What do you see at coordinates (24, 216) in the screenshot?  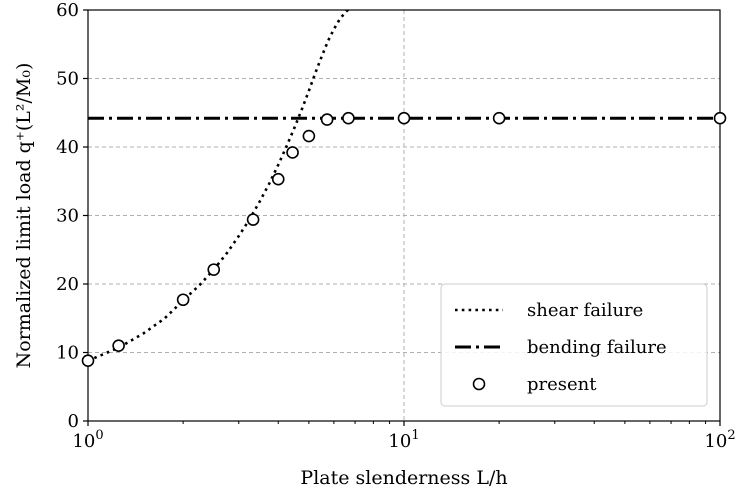 I see `y-axis-label: Normalized limit load q⁺(L²/M₀)` at bounding box center [24, 216].